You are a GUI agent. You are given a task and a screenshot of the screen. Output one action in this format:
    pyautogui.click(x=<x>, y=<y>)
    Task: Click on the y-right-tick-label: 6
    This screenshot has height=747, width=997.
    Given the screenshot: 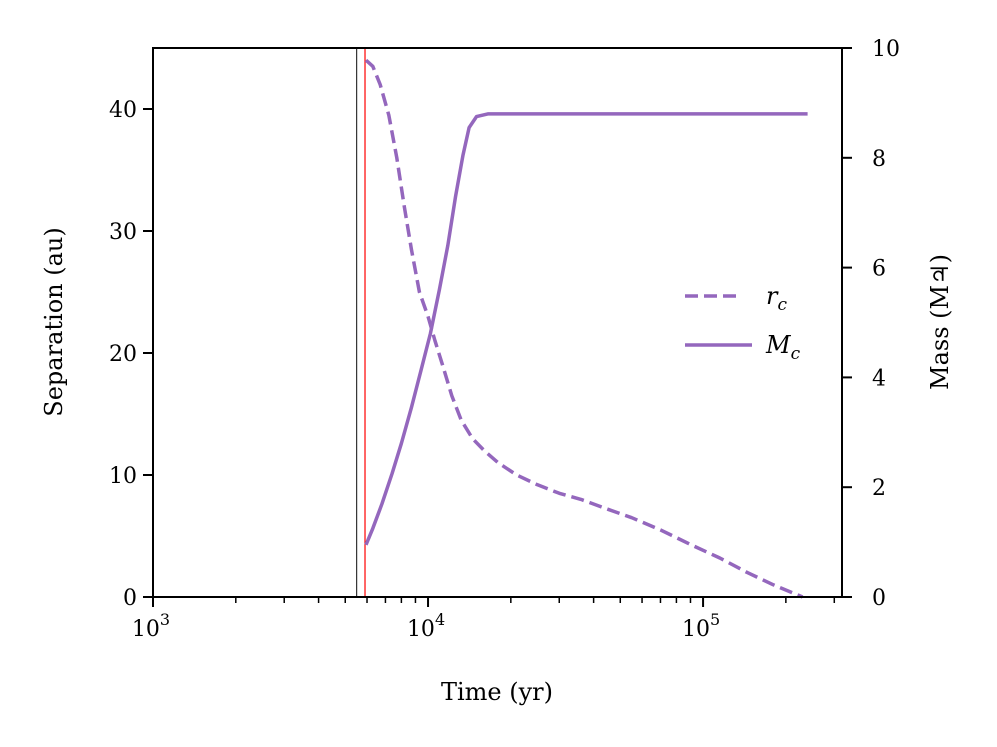 What is the action you would take?
    pyautogui.click(x=879, y=269)
    